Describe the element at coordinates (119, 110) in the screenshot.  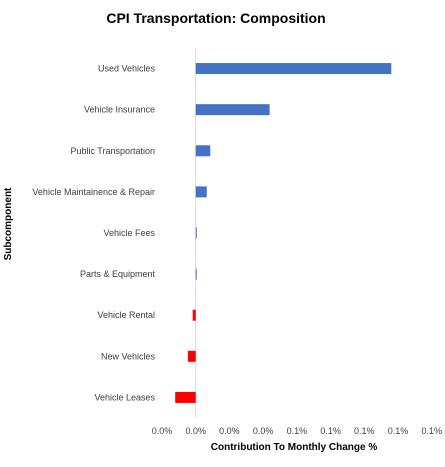
I see `category-label-1: Vehicle Insurance` at that location.